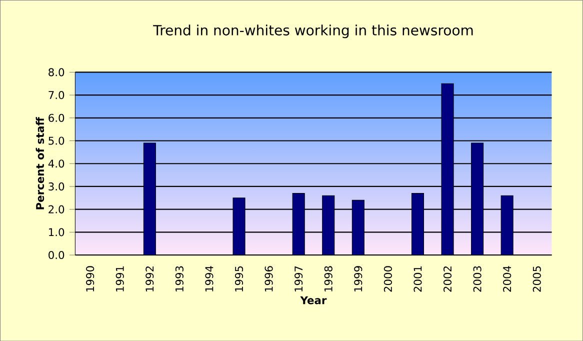  Describe the element at coordinates (56, 232) in the screenshot. I see `y-tick-label: 1.0` at that location.